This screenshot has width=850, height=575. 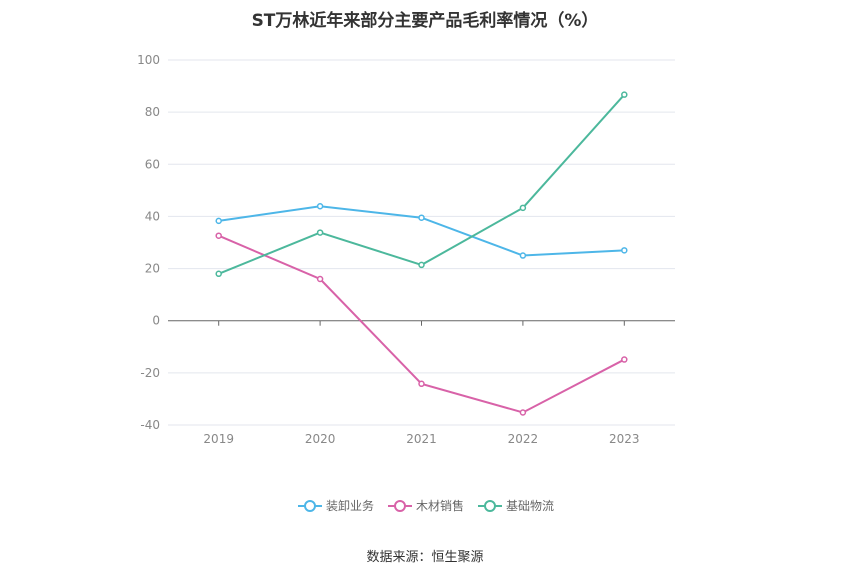 What do you see at coordinates (425, 21) in the screenshot?
I see `chart-title: ST万林近年来部分主要产品毛利率情况（%）` at bounding box center [425, 21].